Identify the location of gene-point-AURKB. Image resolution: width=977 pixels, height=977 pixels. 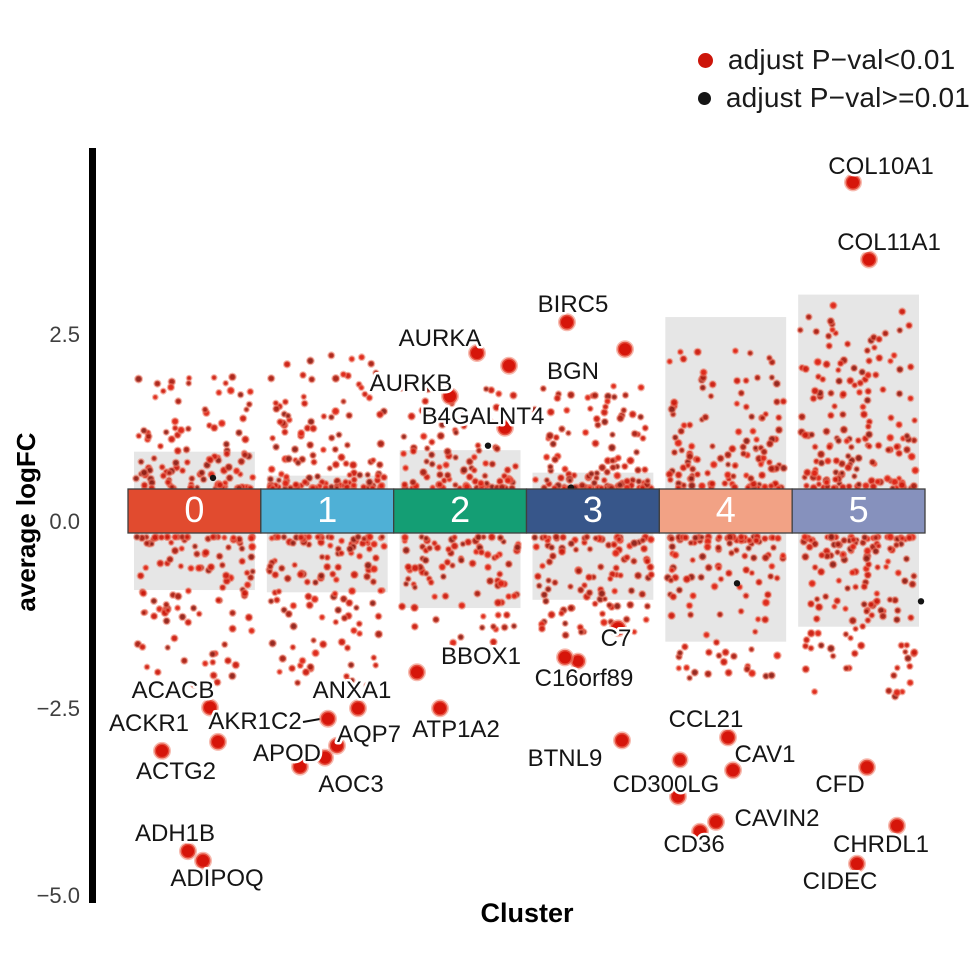
(450, 396).